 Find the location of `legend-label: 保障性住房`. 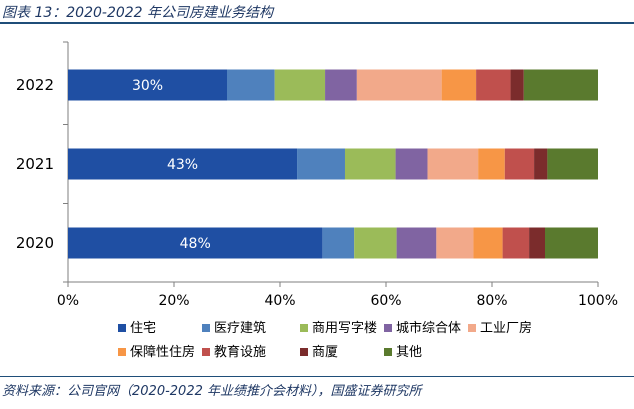

legend-label: 保障性住房 is located at coordinates (162, 352).